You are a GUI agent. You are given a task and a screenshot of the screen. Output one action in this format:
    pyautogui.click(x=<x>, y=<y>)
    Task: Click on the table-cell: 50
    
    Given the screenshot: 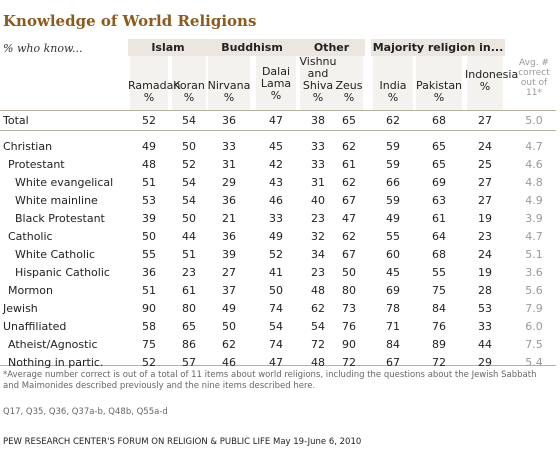 What is the action you would take?
    pyautogui.click(x=276, y=290)
    